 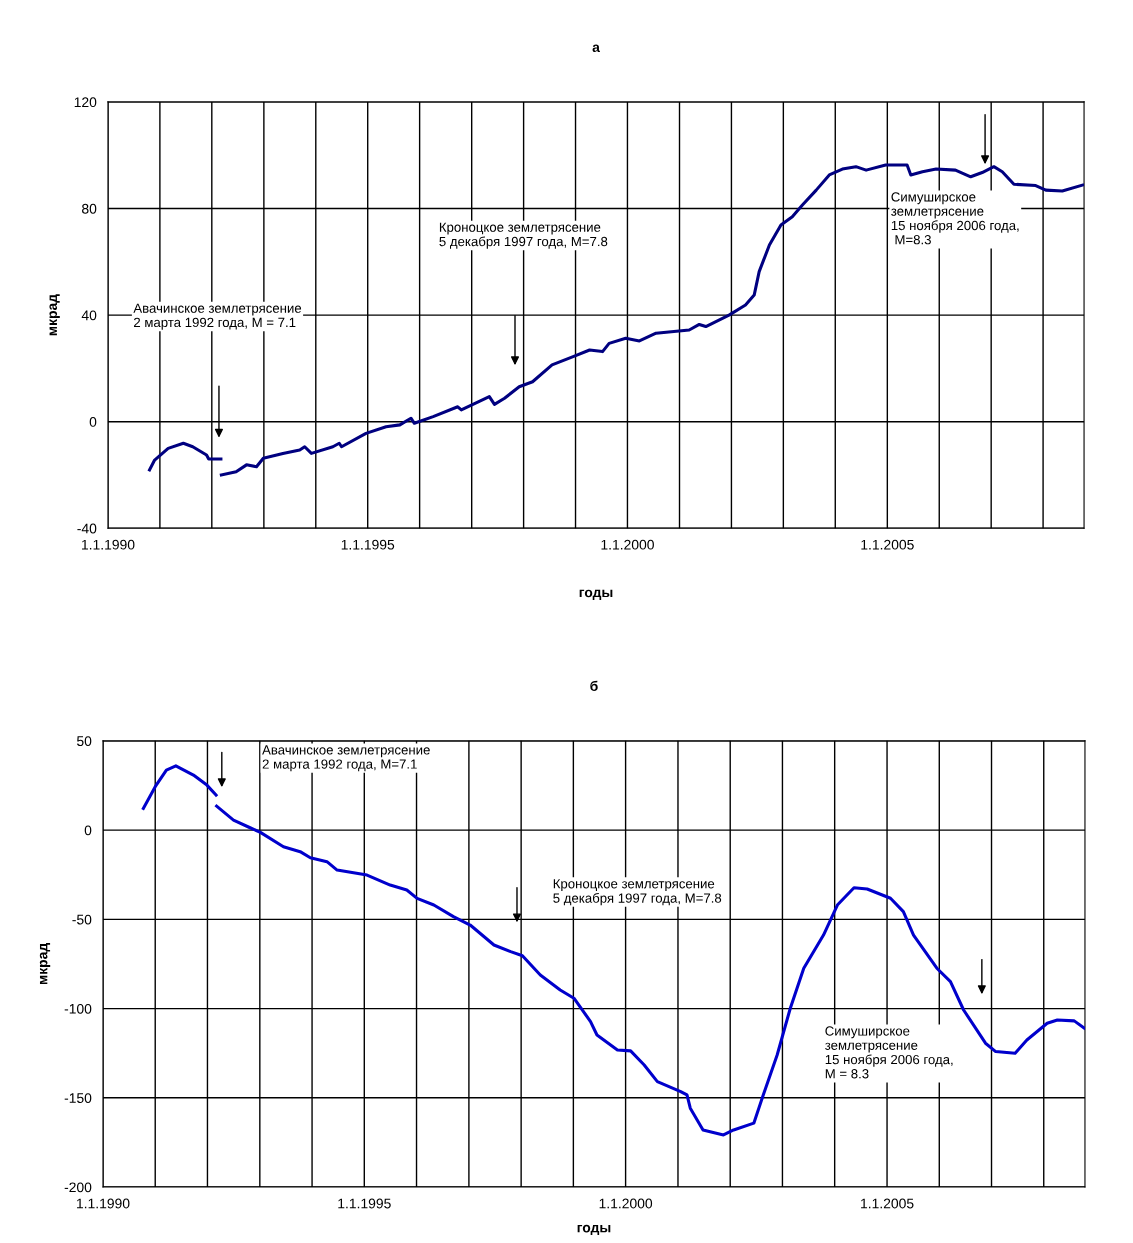 What do you see at coordinates (87, 528) in the screenshot?
I see `y-tick-label: -40` at bounding box center [87, 528].